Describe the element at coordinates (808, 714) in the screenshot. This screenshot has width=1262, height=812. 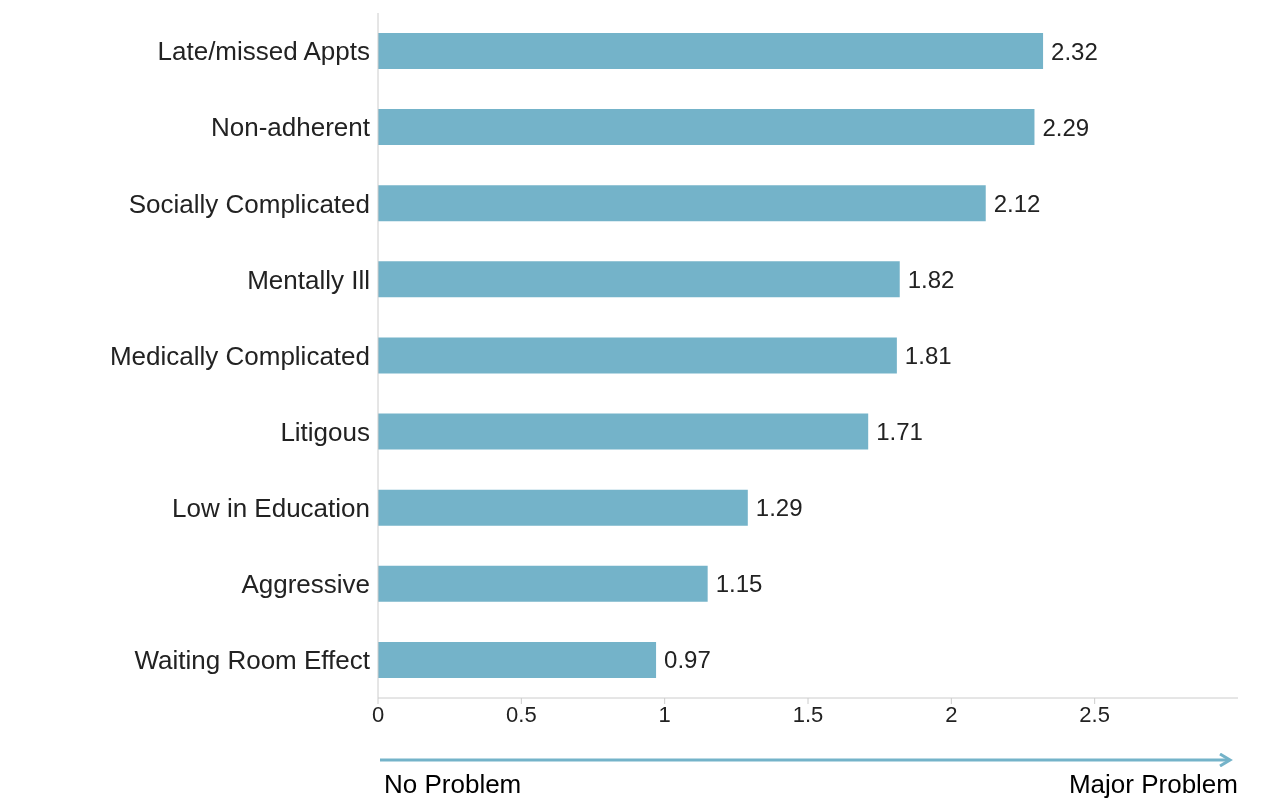
I see `x-tick-label: 1.5` at that location.